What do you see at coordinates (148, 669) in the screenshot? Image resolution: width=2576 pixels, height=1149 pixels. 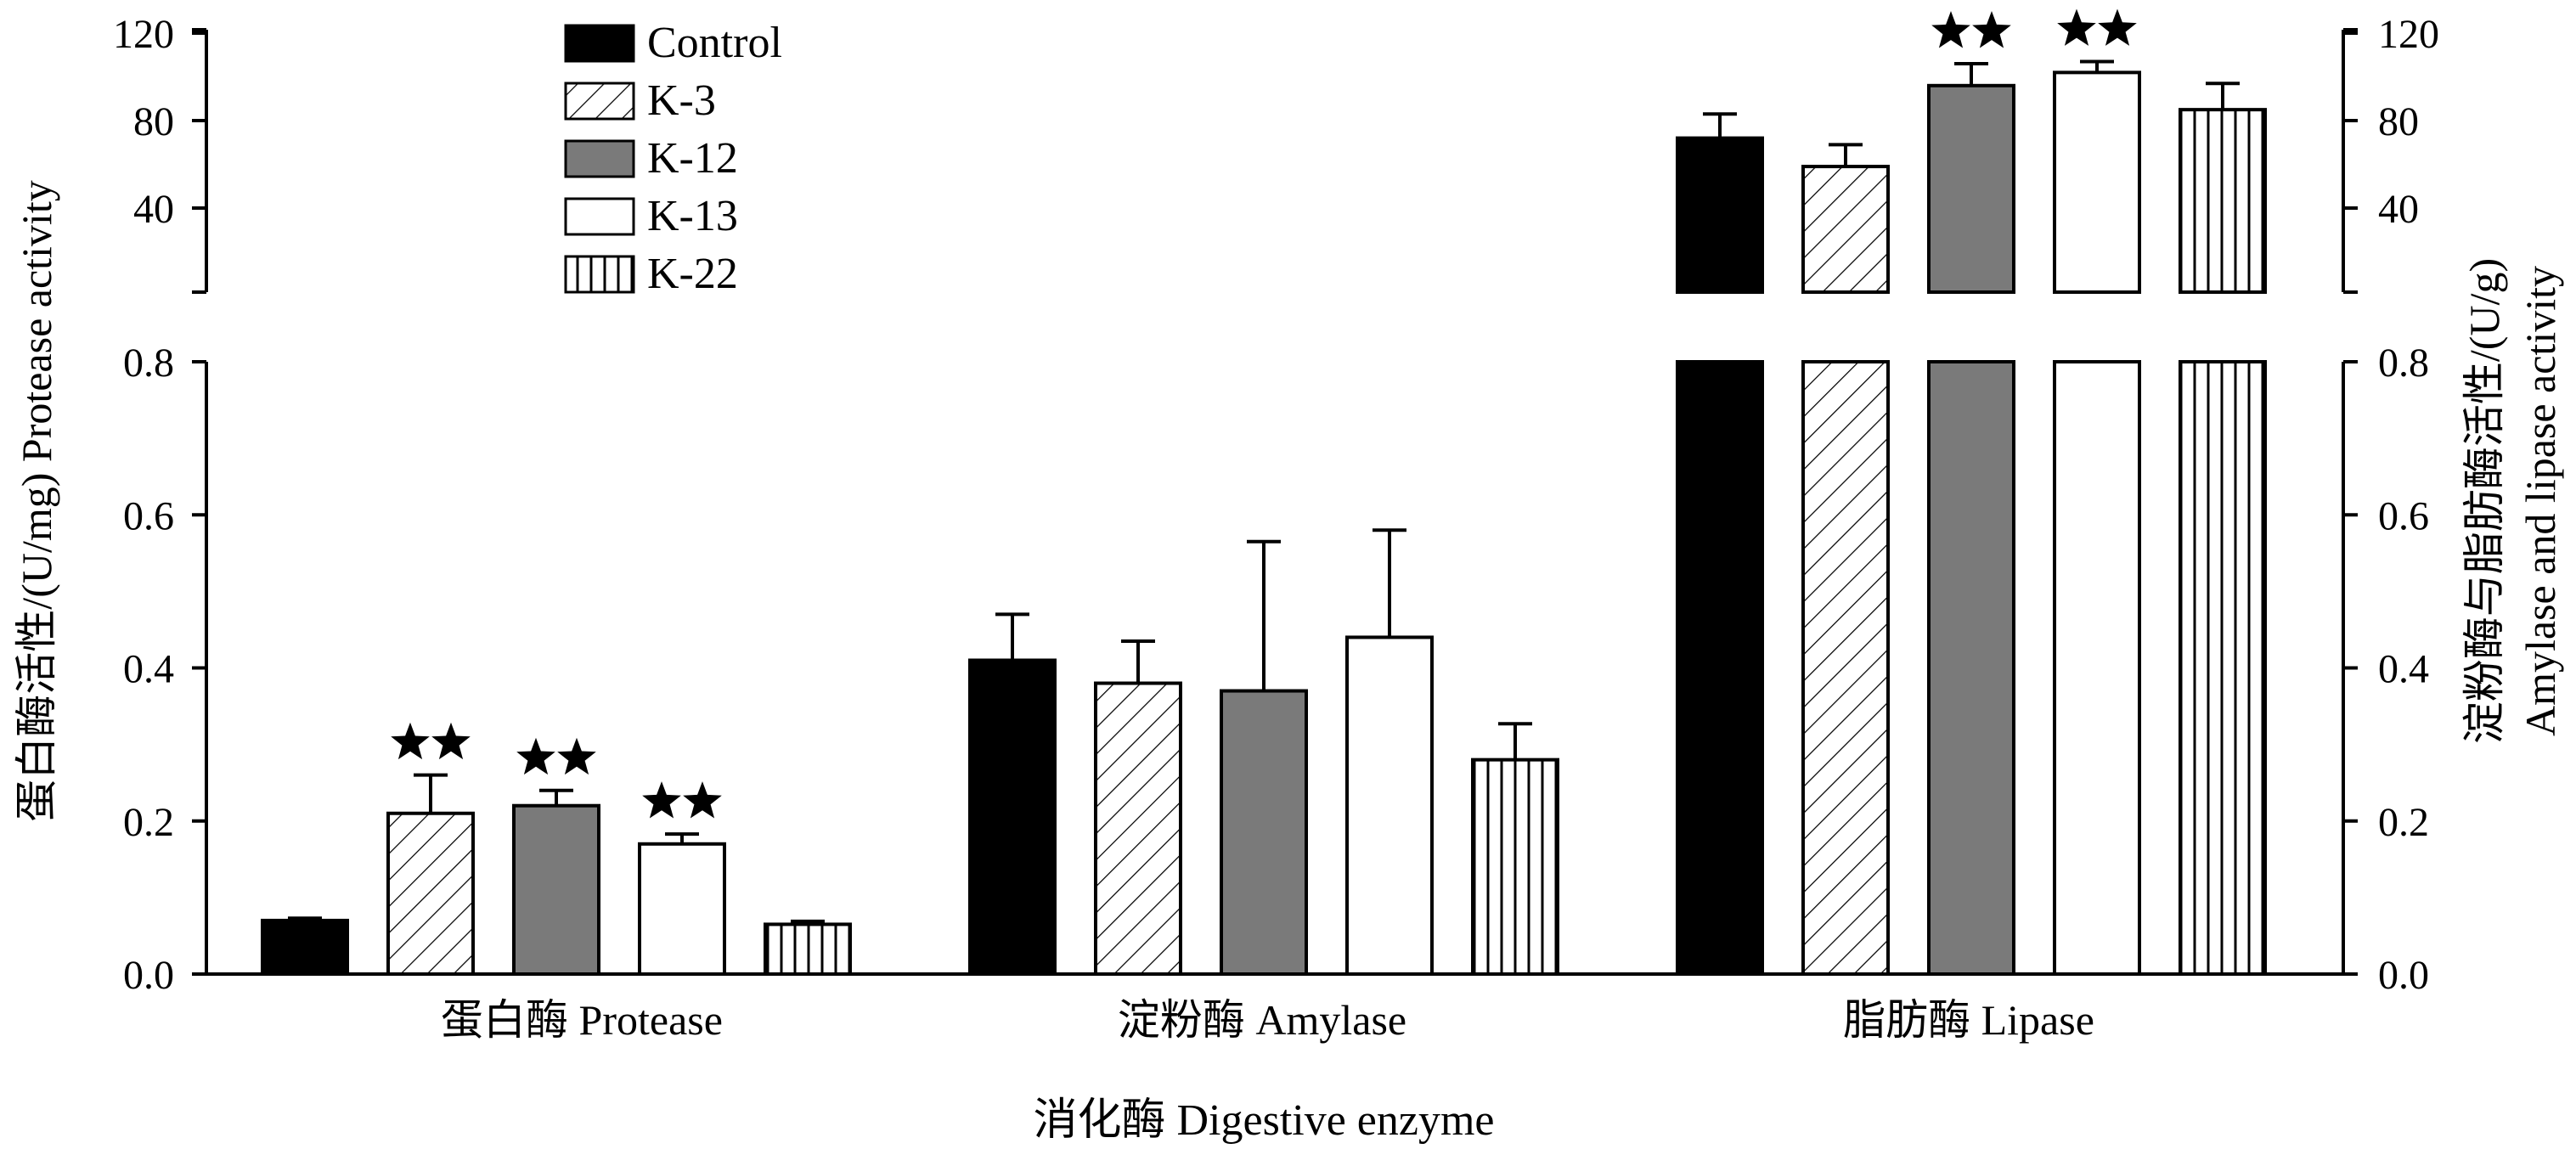 I see `y-tick-label-left: 0.4` at bounding box center [148, 669].